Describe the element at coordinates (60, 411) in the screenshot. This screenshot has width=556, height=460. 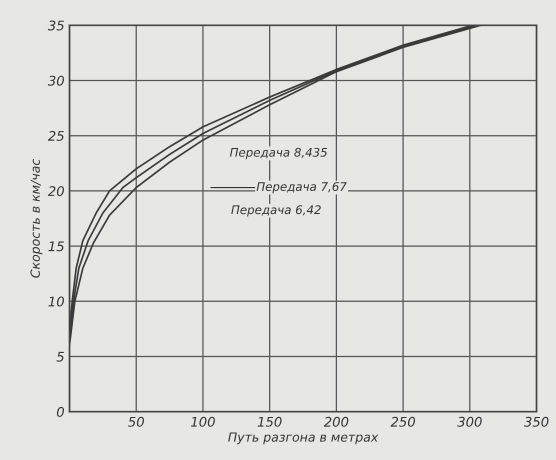
I see `y-tick-label: 0` at that location.